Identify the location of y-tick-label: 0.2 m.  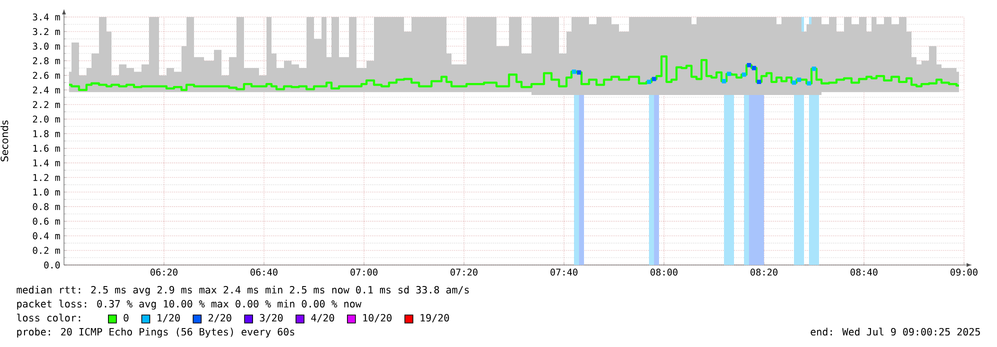
(46, 250).